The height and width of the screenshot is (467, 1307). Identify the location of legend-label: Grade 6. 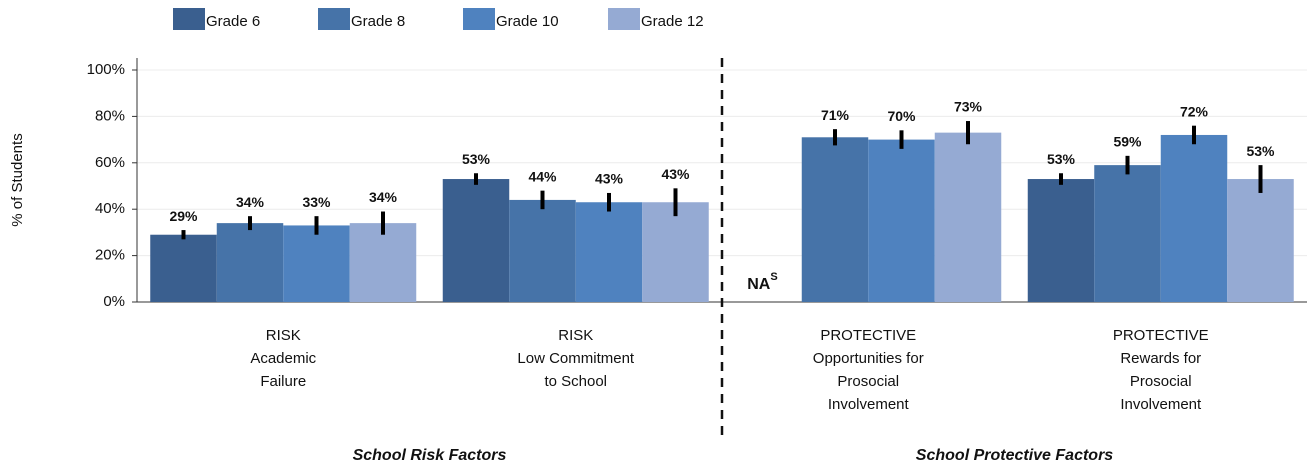
(233, 21).